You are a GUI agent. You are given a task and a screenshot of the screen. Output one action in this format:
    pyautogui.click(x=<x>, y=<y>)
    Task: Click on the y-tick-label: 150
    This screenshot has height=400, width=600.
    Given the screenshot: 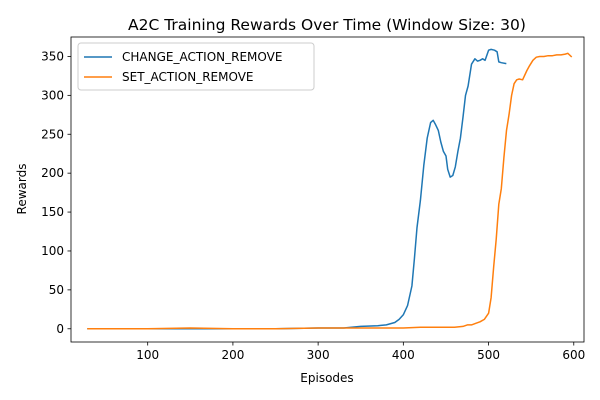 What is the action you would take?
    pyautogui.click(x=52, y=212)
    